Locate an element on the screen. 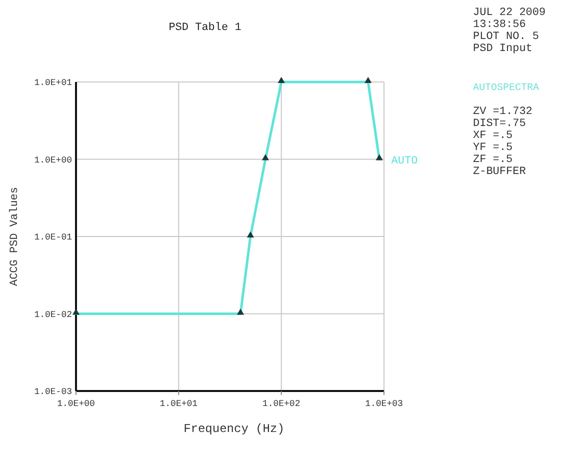 This screenshot has width=584, height=449. text: 13:38:56 is located at coordinates (499, 25).